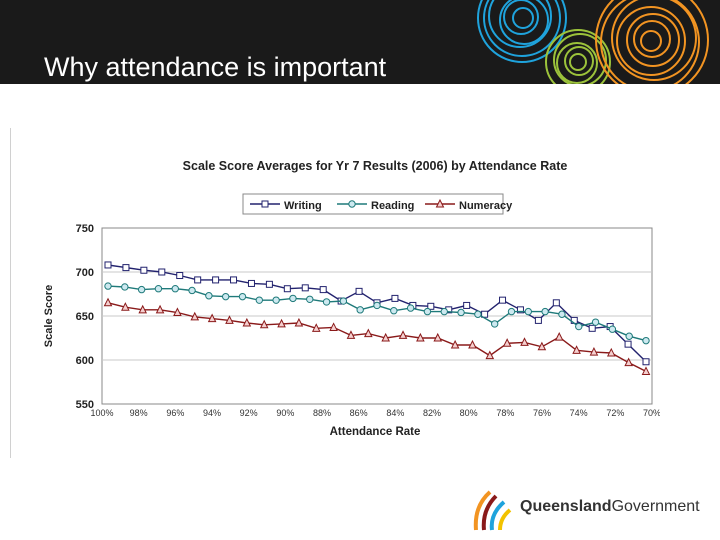 The image size is (720, 540). What do you see at coordinates (322, 413) in the screenshot?
I see `x-tick-label: 88%` at bounding box center [322, 413].